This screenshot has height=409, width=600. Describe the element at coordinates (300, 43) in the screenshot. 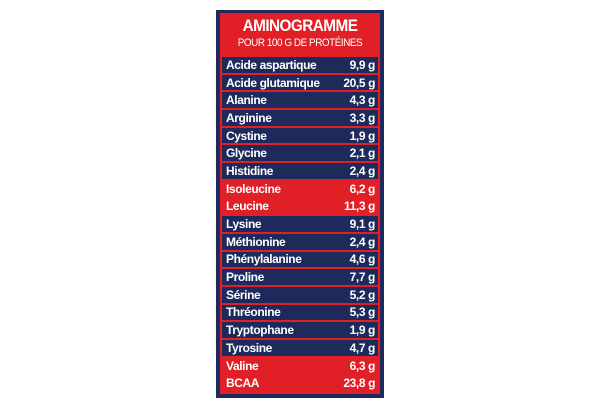

I see `panel-subtitle: POUR 100 G DE PROTÉINES` at that location.